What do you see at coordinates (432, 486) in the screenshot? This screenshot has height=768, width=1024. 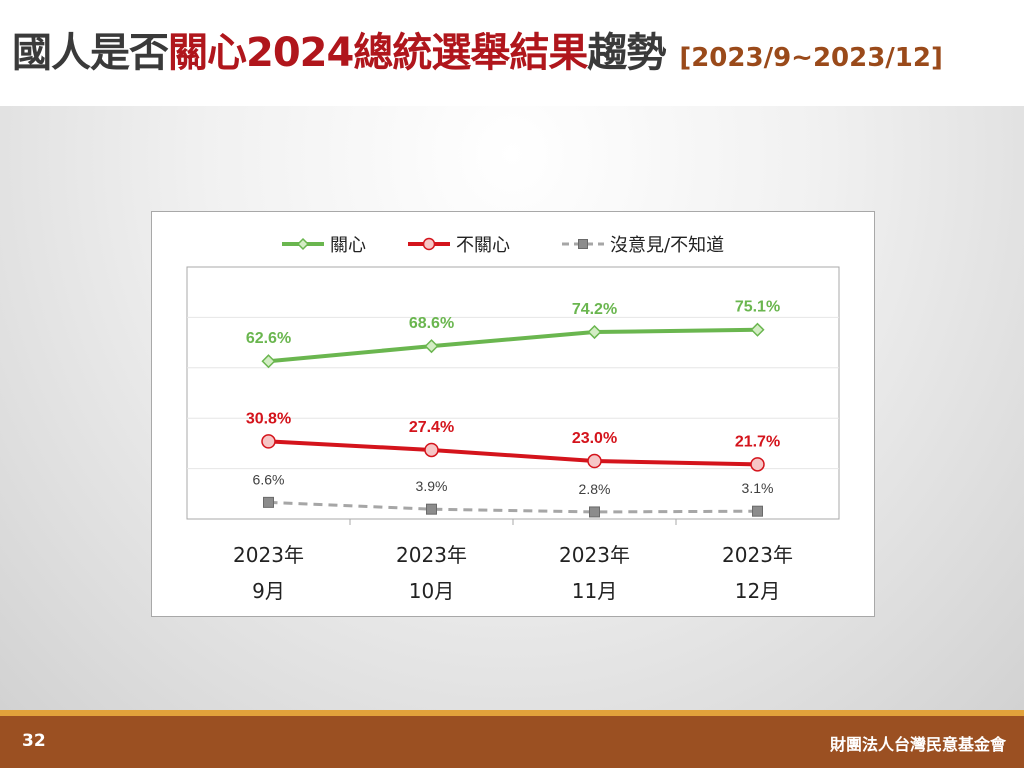 I see `data-label: 3.9%` at bounding box center [432, 486].